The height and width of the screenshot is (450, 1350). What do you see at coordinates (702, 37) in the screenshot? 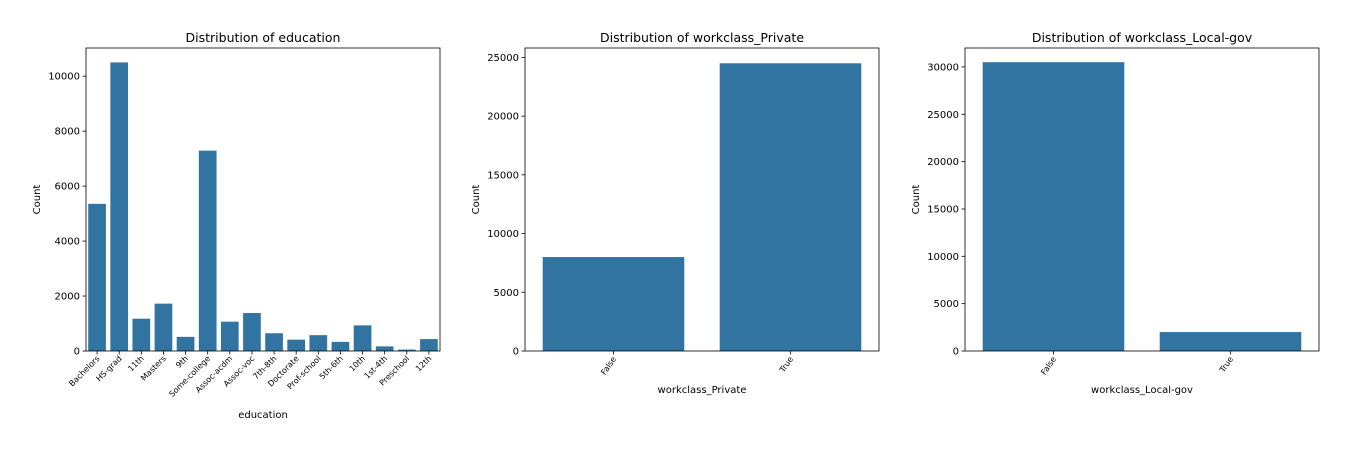
I see `chart-title: Distribution of workclass_Private` at bounding box center [702, 37].